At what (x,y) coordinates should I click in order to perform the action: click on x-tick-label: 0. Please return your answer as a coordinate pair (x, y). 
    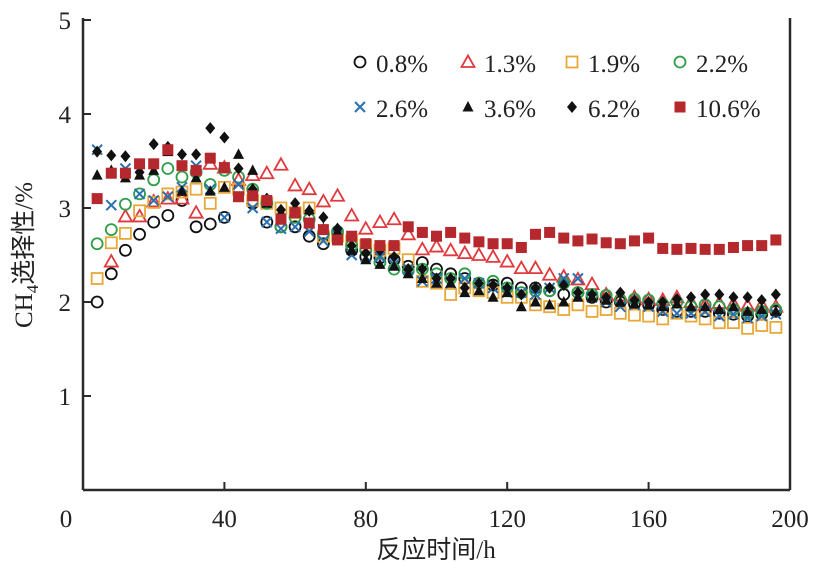
    Looking at the image, I should click on (66, 519).